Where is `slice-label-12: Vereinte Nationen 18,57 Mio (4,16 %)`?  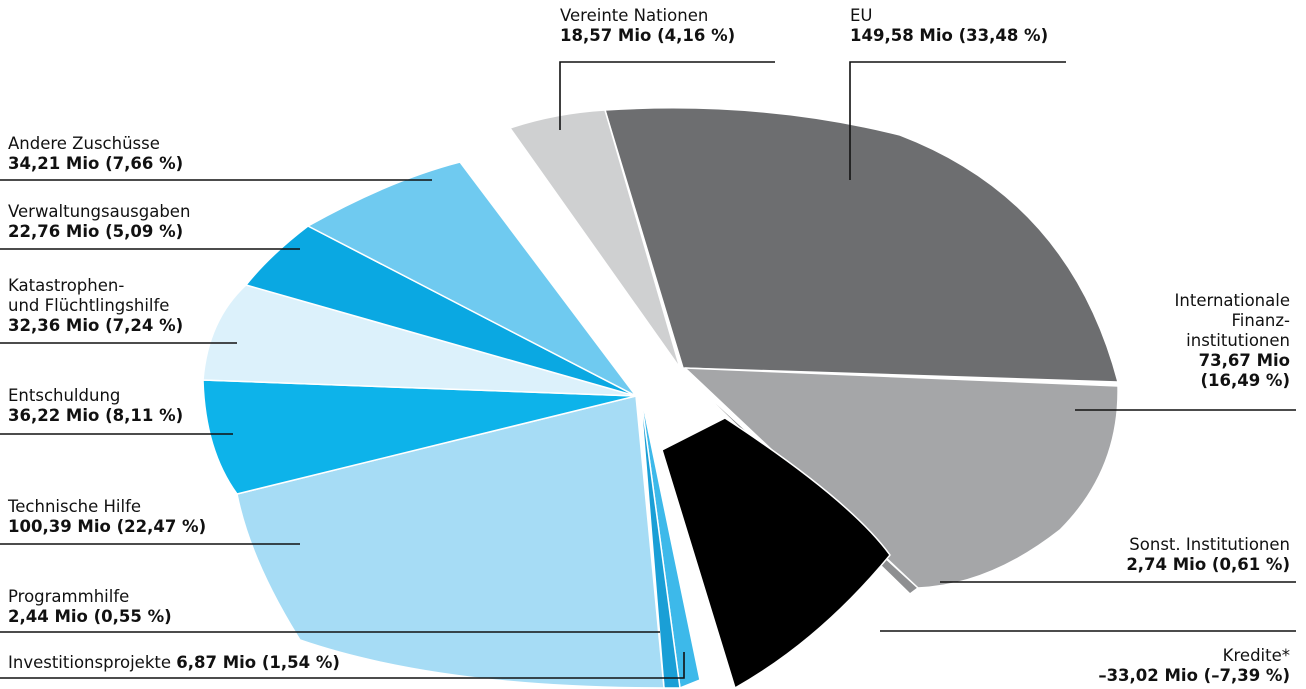
slice-label-12: Vereinte Nationen 18,57 Mio (4,16 %) is located at coordinates (647, 26).